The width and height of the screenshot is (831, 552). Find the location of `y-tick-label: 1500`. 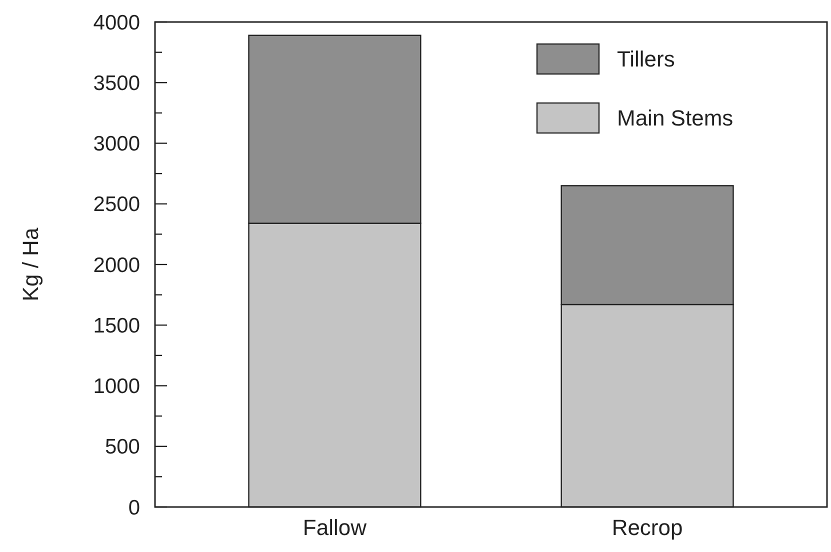

y-tick-label: 1500 is located at coordinates (116, 326).